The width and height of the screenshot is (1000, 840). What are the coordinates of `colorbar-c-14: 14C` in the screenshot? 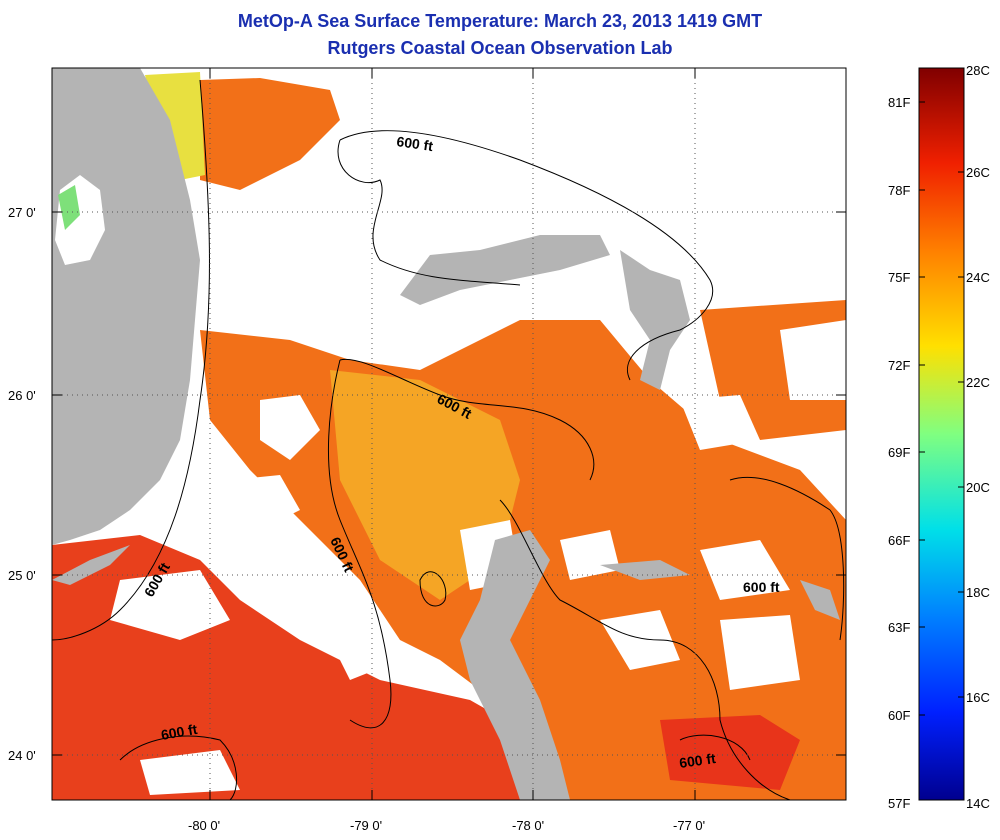 It's located at (978, 803).